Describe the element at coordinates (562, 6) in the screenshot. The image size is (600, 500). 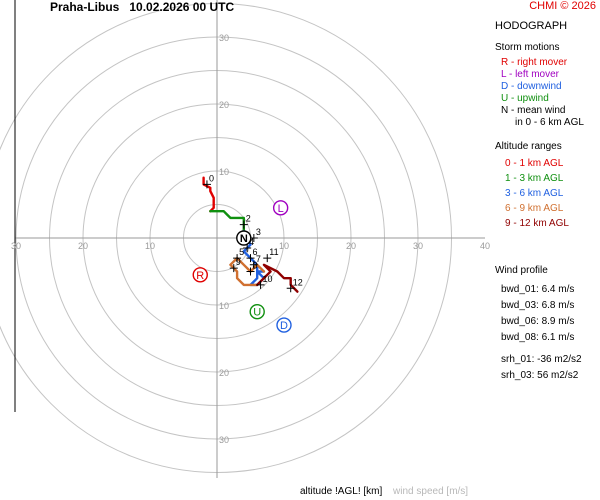
I see `copyright: CHMI © 2026` at that location.